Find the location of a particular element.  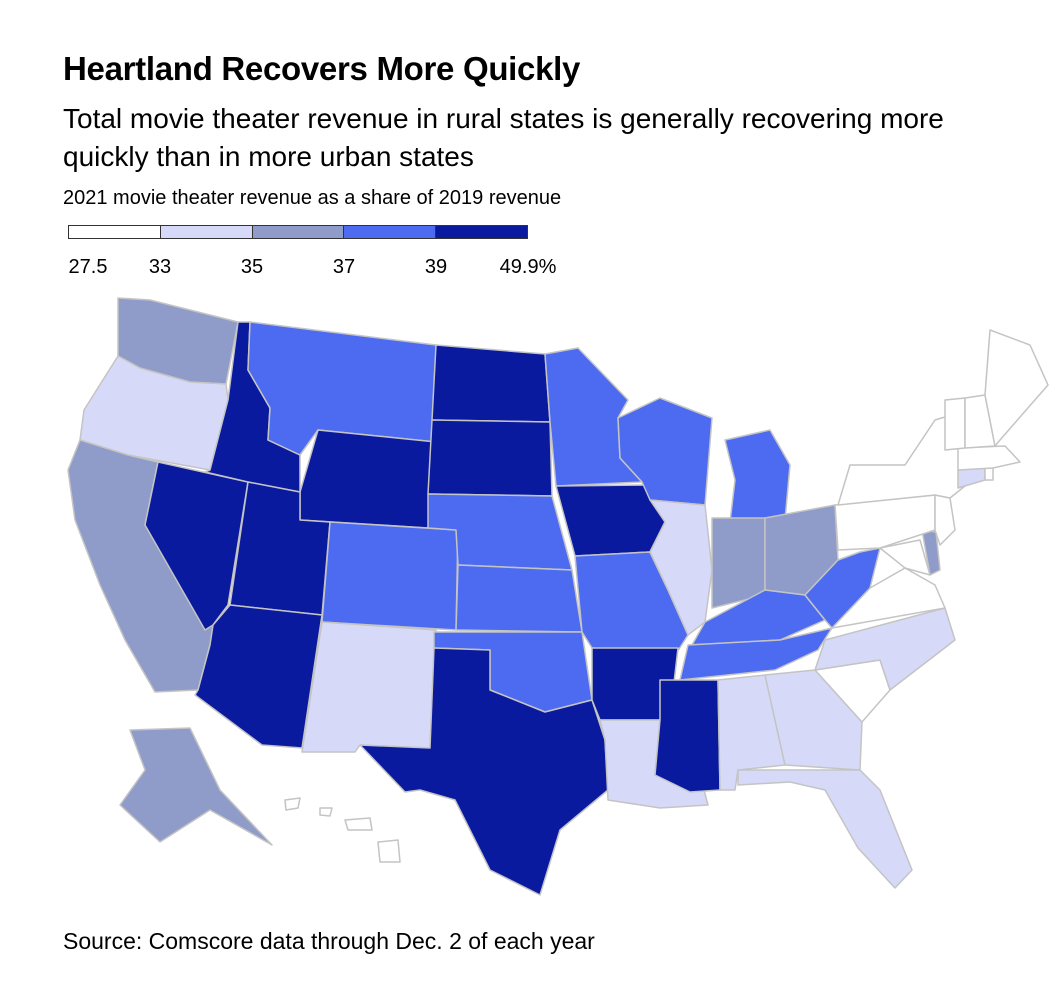

state-ma is located at coordinates (989, 458).